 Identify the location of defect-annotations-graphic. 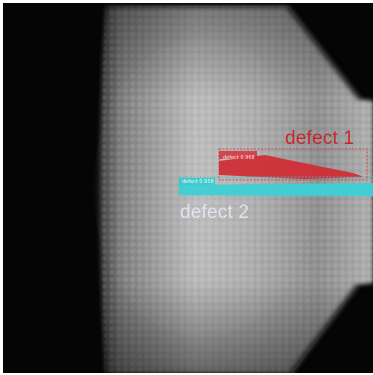
(275, 172).